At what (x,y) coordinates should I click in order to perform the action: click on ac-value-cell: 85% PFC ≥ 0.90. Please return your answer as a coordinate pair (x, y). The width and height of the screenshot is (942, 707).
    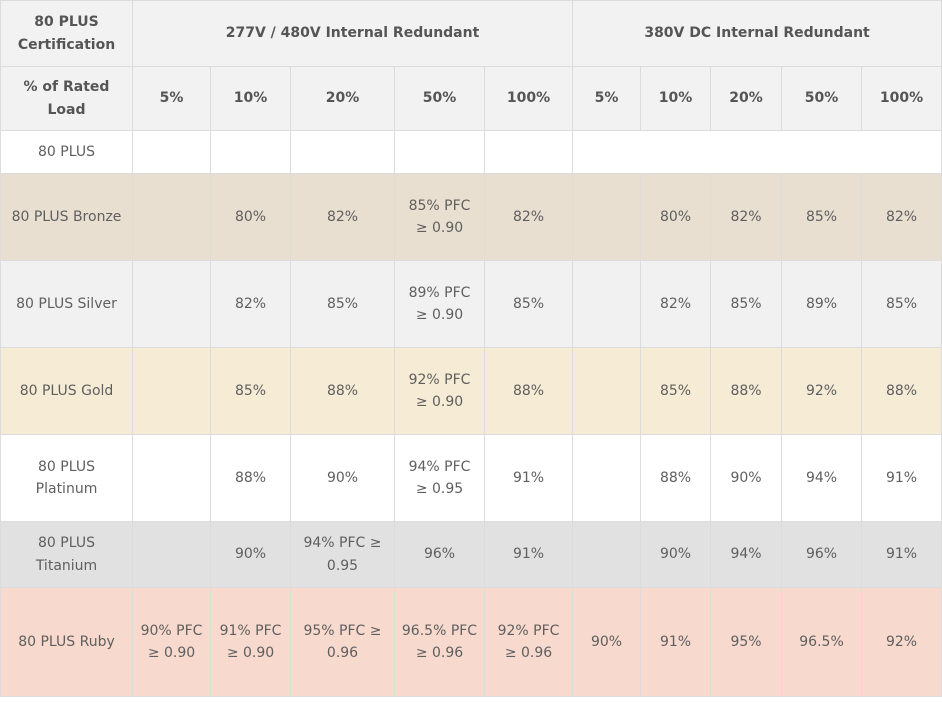
    Looking at the image, I should click on (439, 217).